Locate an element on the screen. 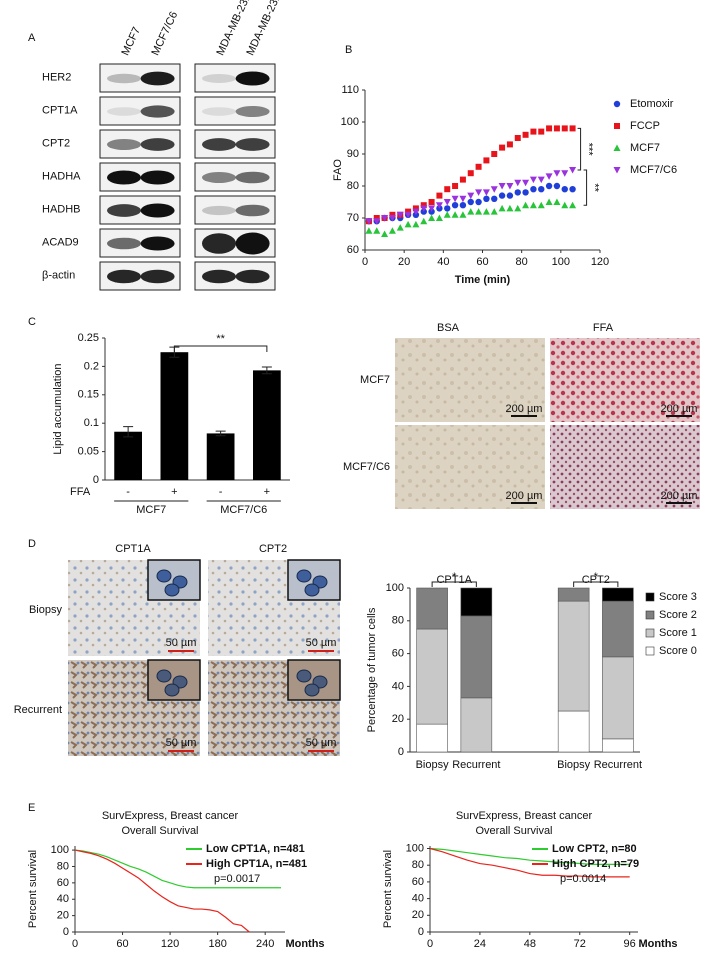  y-tick-label: 90 is located at coordinates (353, 154).